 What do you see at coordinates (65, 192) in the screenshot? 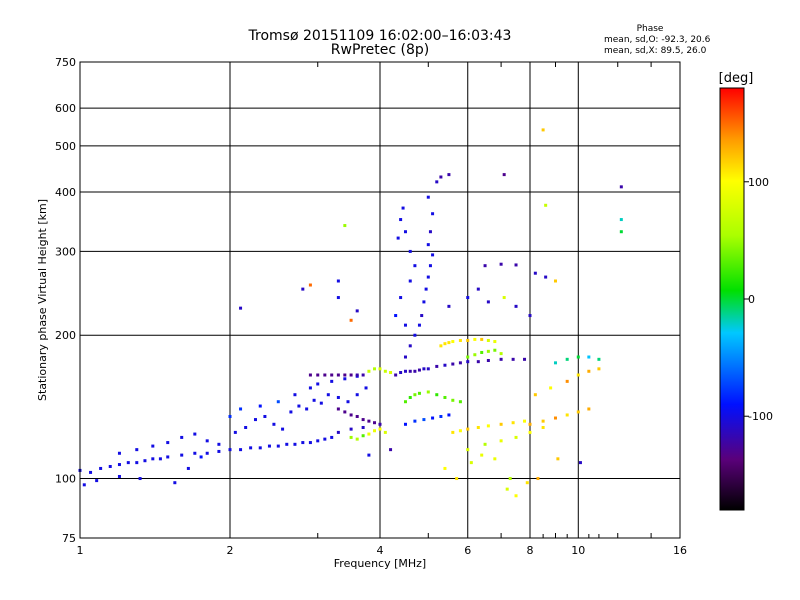
I see `y-tick-label: 400` at bounding box center [65, 192].